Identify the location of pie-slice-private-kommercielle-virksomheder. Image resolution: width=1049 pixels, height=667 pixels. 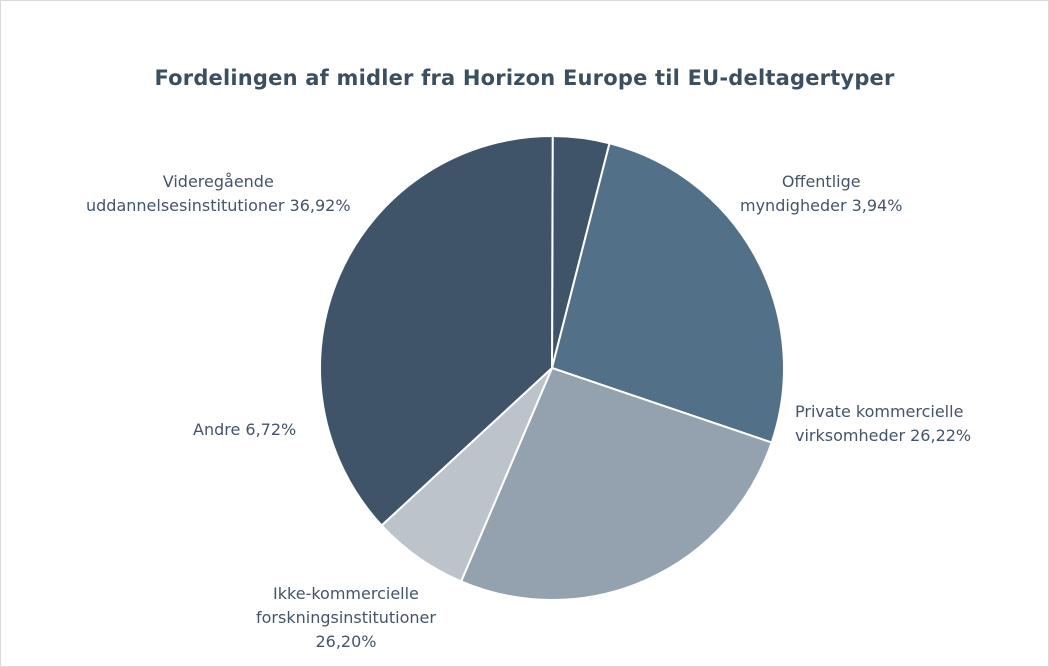
(667, 293).